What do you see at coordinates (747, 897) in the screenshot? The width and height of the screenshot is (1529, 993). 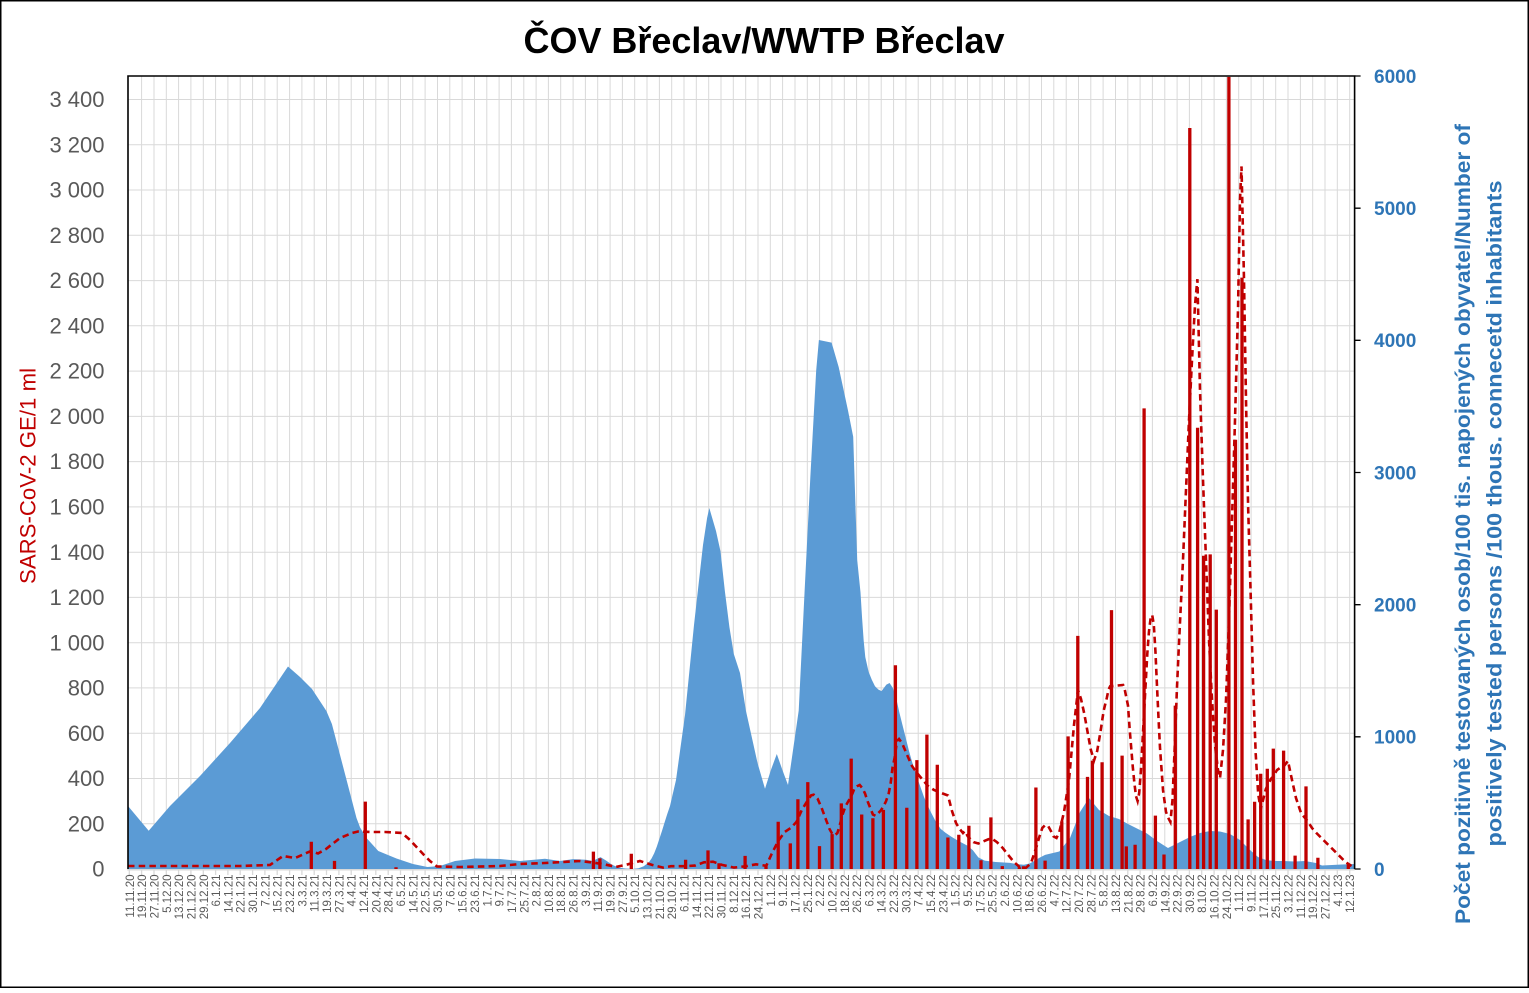 I see `svg-text: 16.12.21` at bounding box center [747, 897].